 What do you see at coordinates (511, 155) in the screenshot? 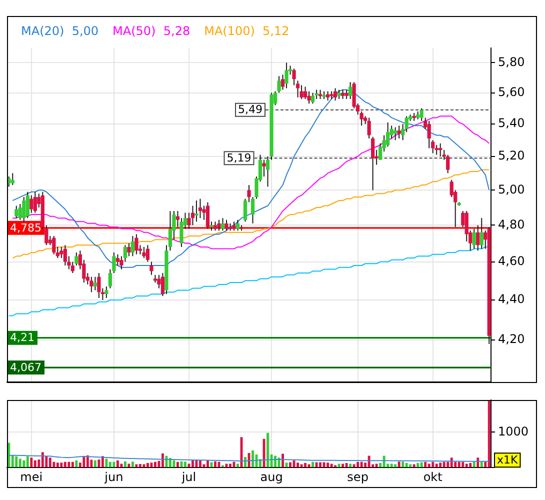
I see `y-tick-label: 5,20` at bounding box center [511, 155].